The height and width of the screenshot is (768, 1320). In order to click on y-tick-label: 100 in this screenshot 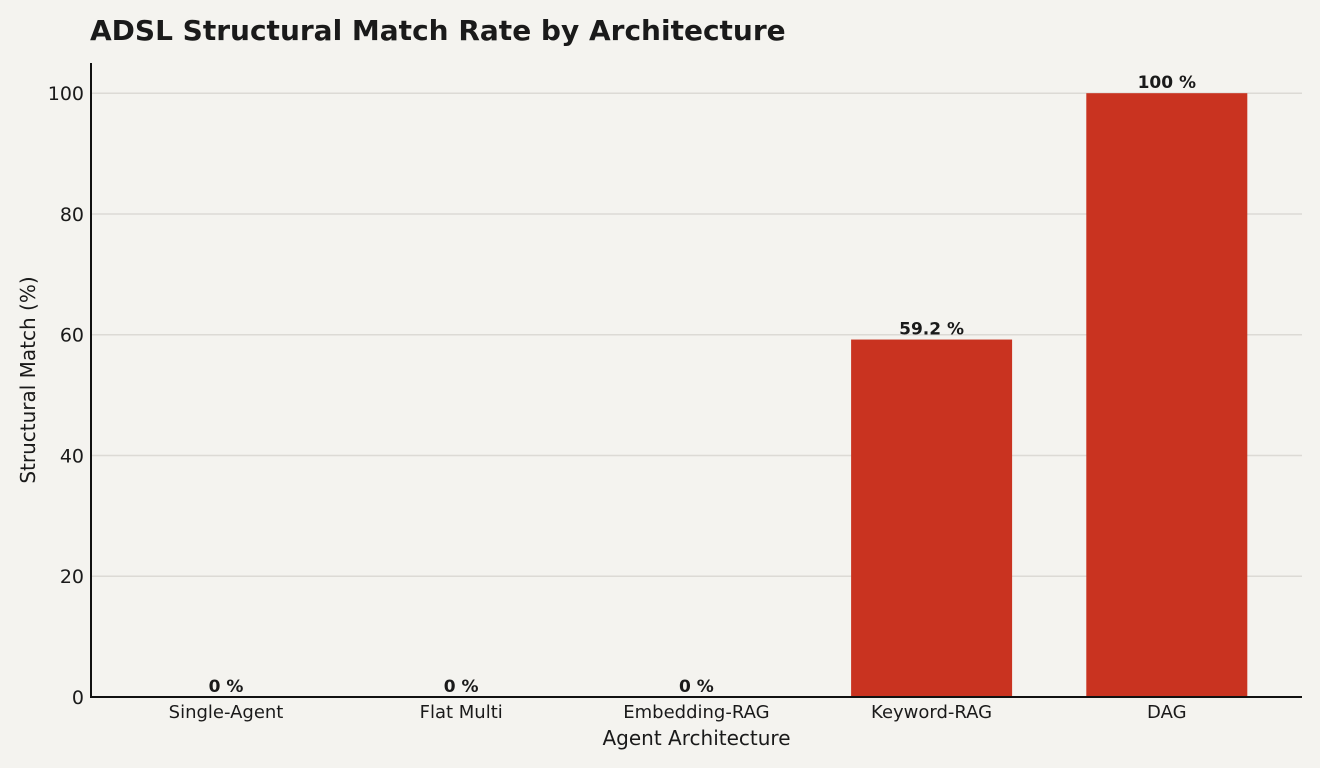, I will do `click(66, 94)`.